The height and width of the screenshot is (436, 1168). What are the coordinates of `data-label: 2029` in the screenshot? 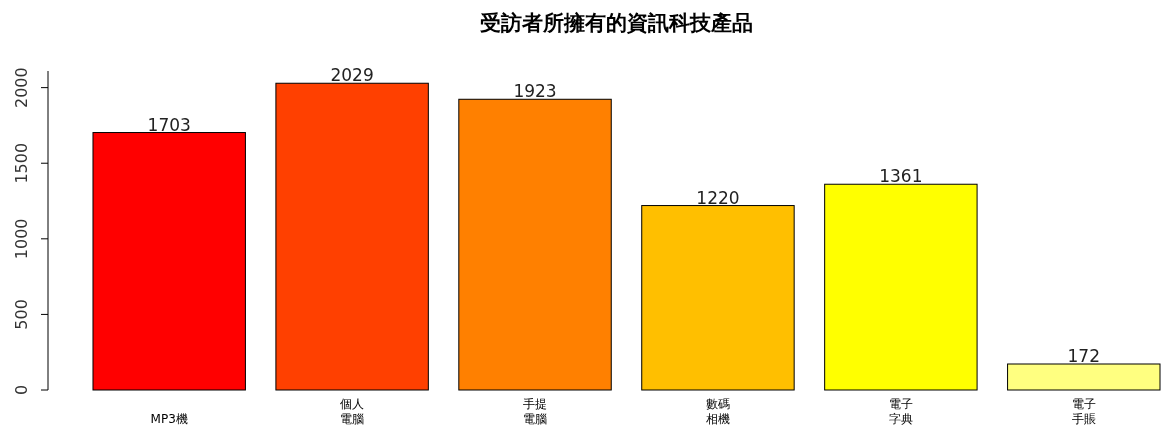 It's located at (352, 75).